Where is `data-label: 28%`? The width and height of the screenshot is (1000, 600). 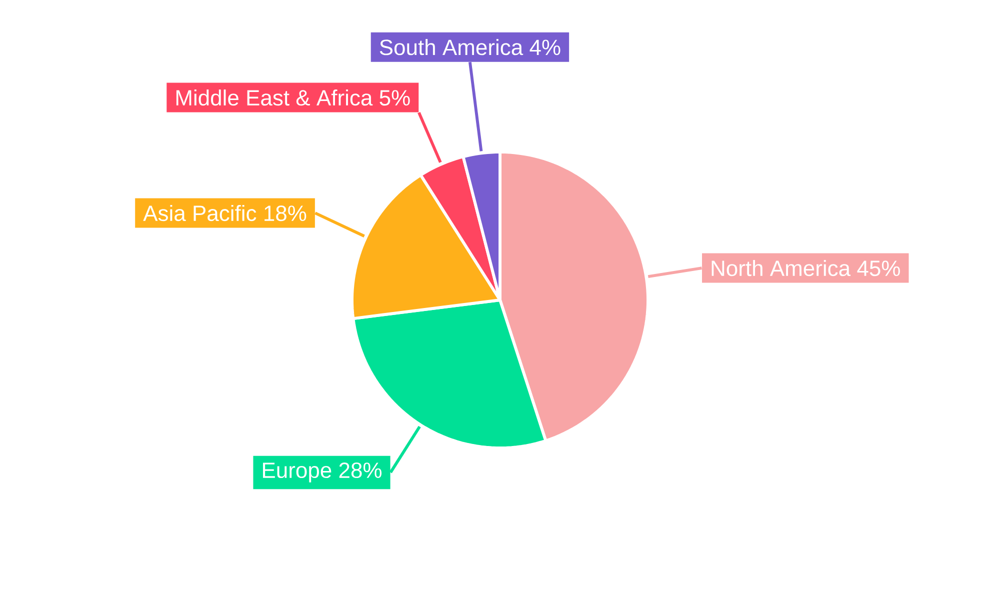 data-label: 28% is located at coordinates (360, 470).